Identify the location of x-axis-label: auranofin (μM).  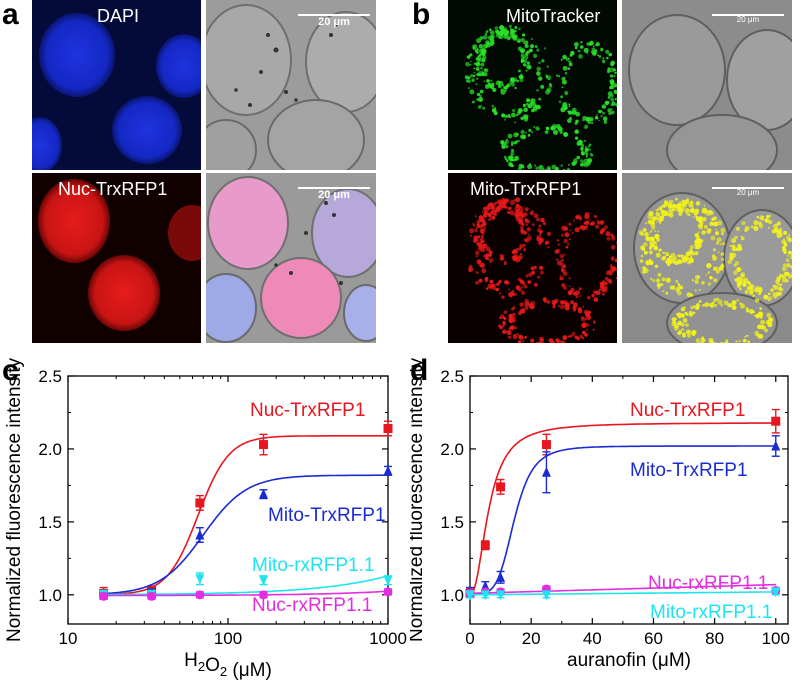
(629, 660).